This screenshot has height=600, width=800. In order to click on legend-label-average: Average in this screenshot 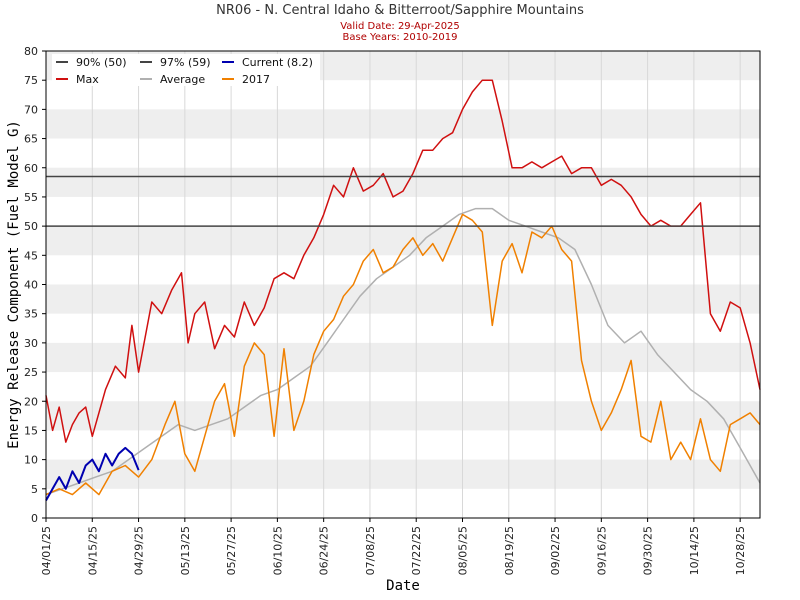, I will do `click(182, 79)`.